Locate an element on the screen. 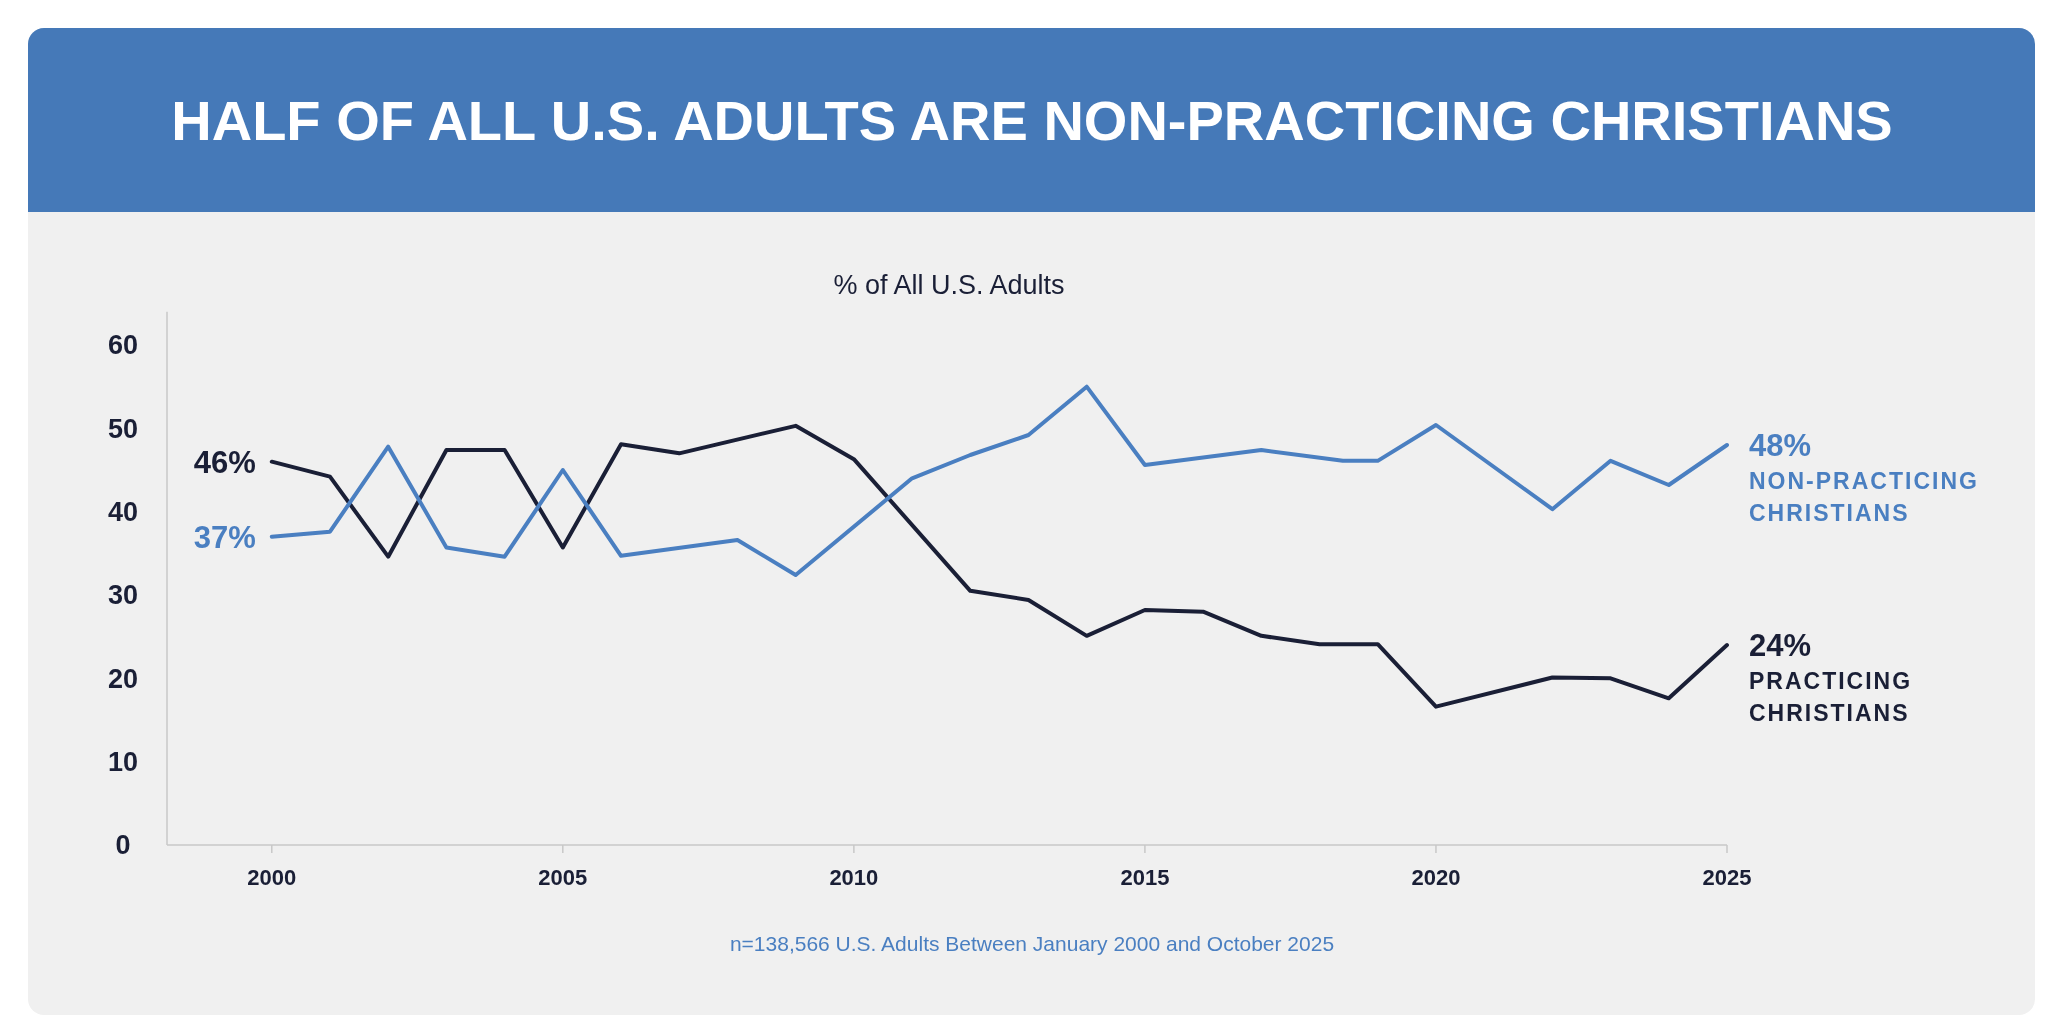 Image resolution: width=2048 pixels, height=1027 pixels. y-tick-label: 30 is located at coordinates (123, 595).